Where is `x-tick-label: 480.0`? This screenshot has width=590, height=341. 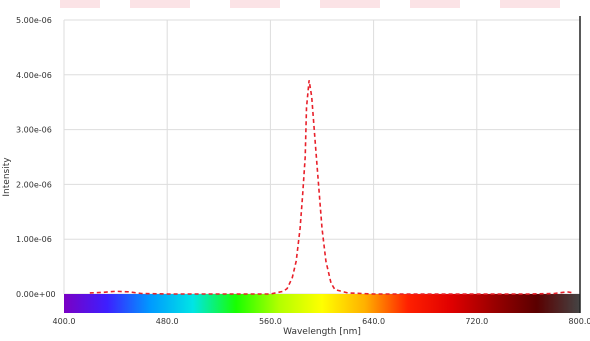
x-tick-label: 480.0 is located at coordinates (167, 321).